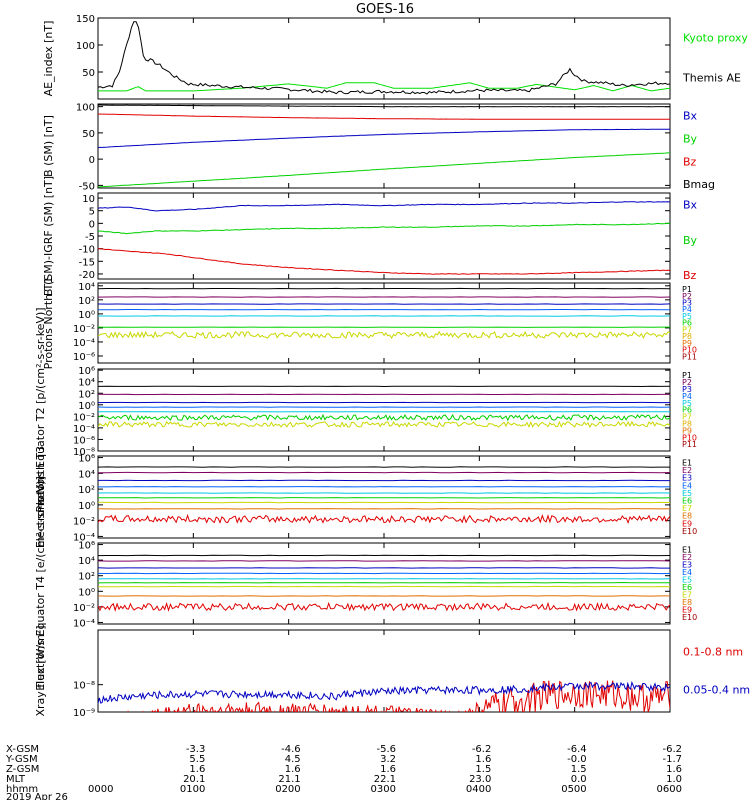  Describe the element at coordinates (384, 335) in the screenshot. I see `series-line-p7` at that location.